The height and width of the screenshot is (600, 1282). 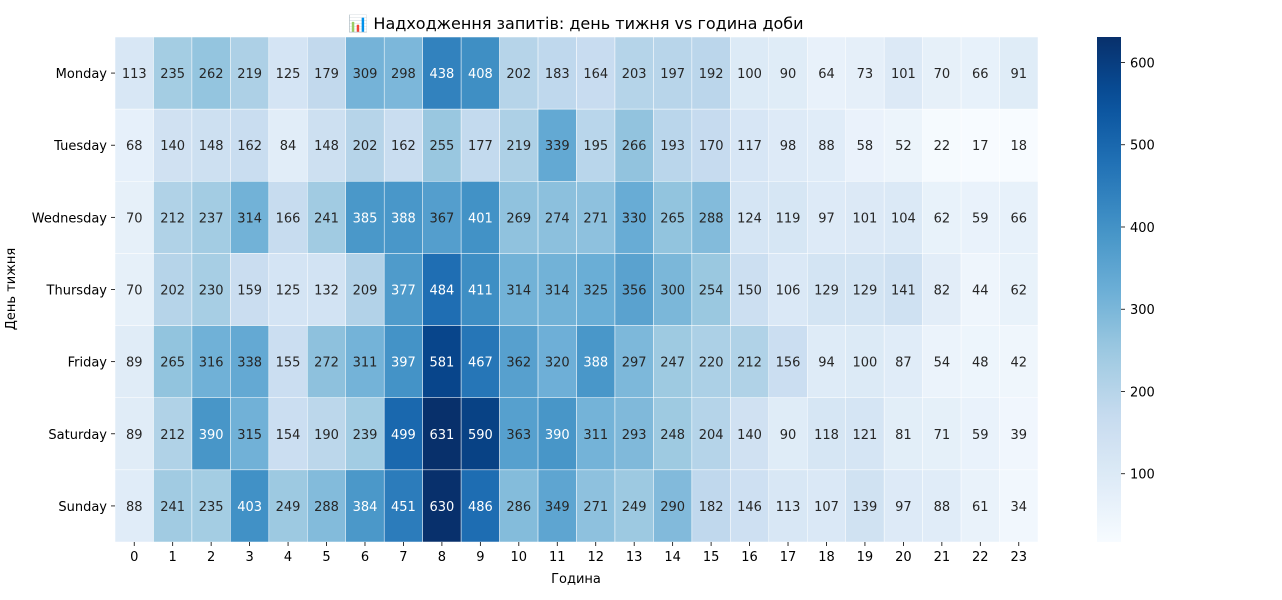 What do you see at coordinates (576, 579) in the screenshot?
I see `x-axis-label: Година` at bounding box center [576, 579].